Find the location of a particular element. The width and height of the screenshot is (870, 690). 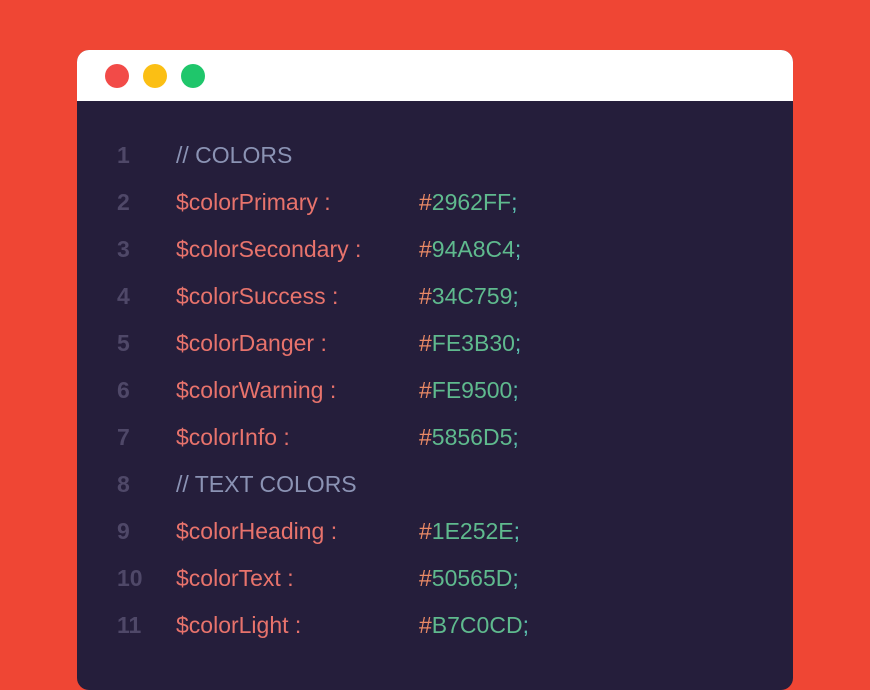

variable-value: #1E252E; is located at coordinates (470, 531).